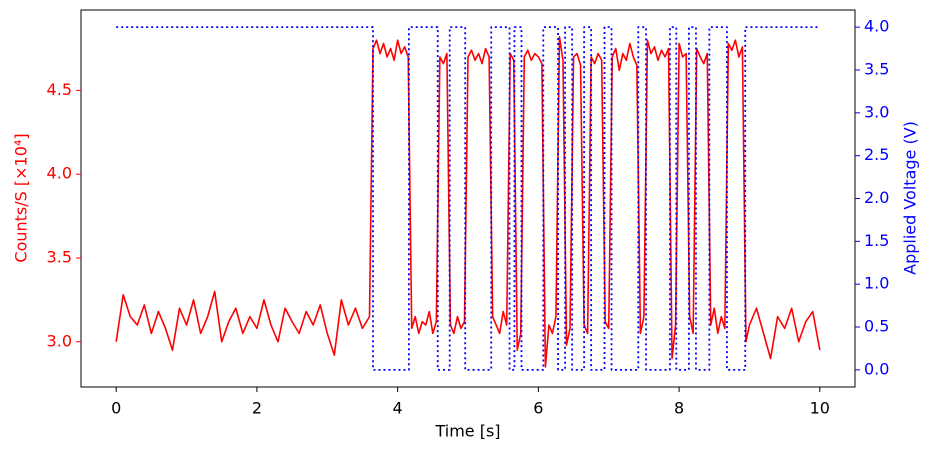  I want to click on x-tick-label: 4, so click(398, 408).